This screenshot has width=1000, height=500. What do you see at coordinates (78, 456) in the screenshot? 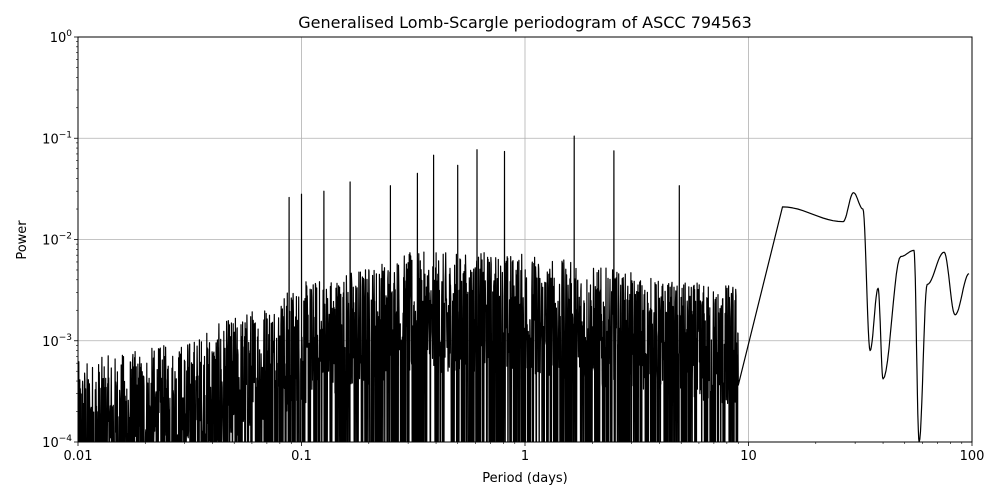
I see `x-tick-label: 0.01` at bounding box center [78, 456].